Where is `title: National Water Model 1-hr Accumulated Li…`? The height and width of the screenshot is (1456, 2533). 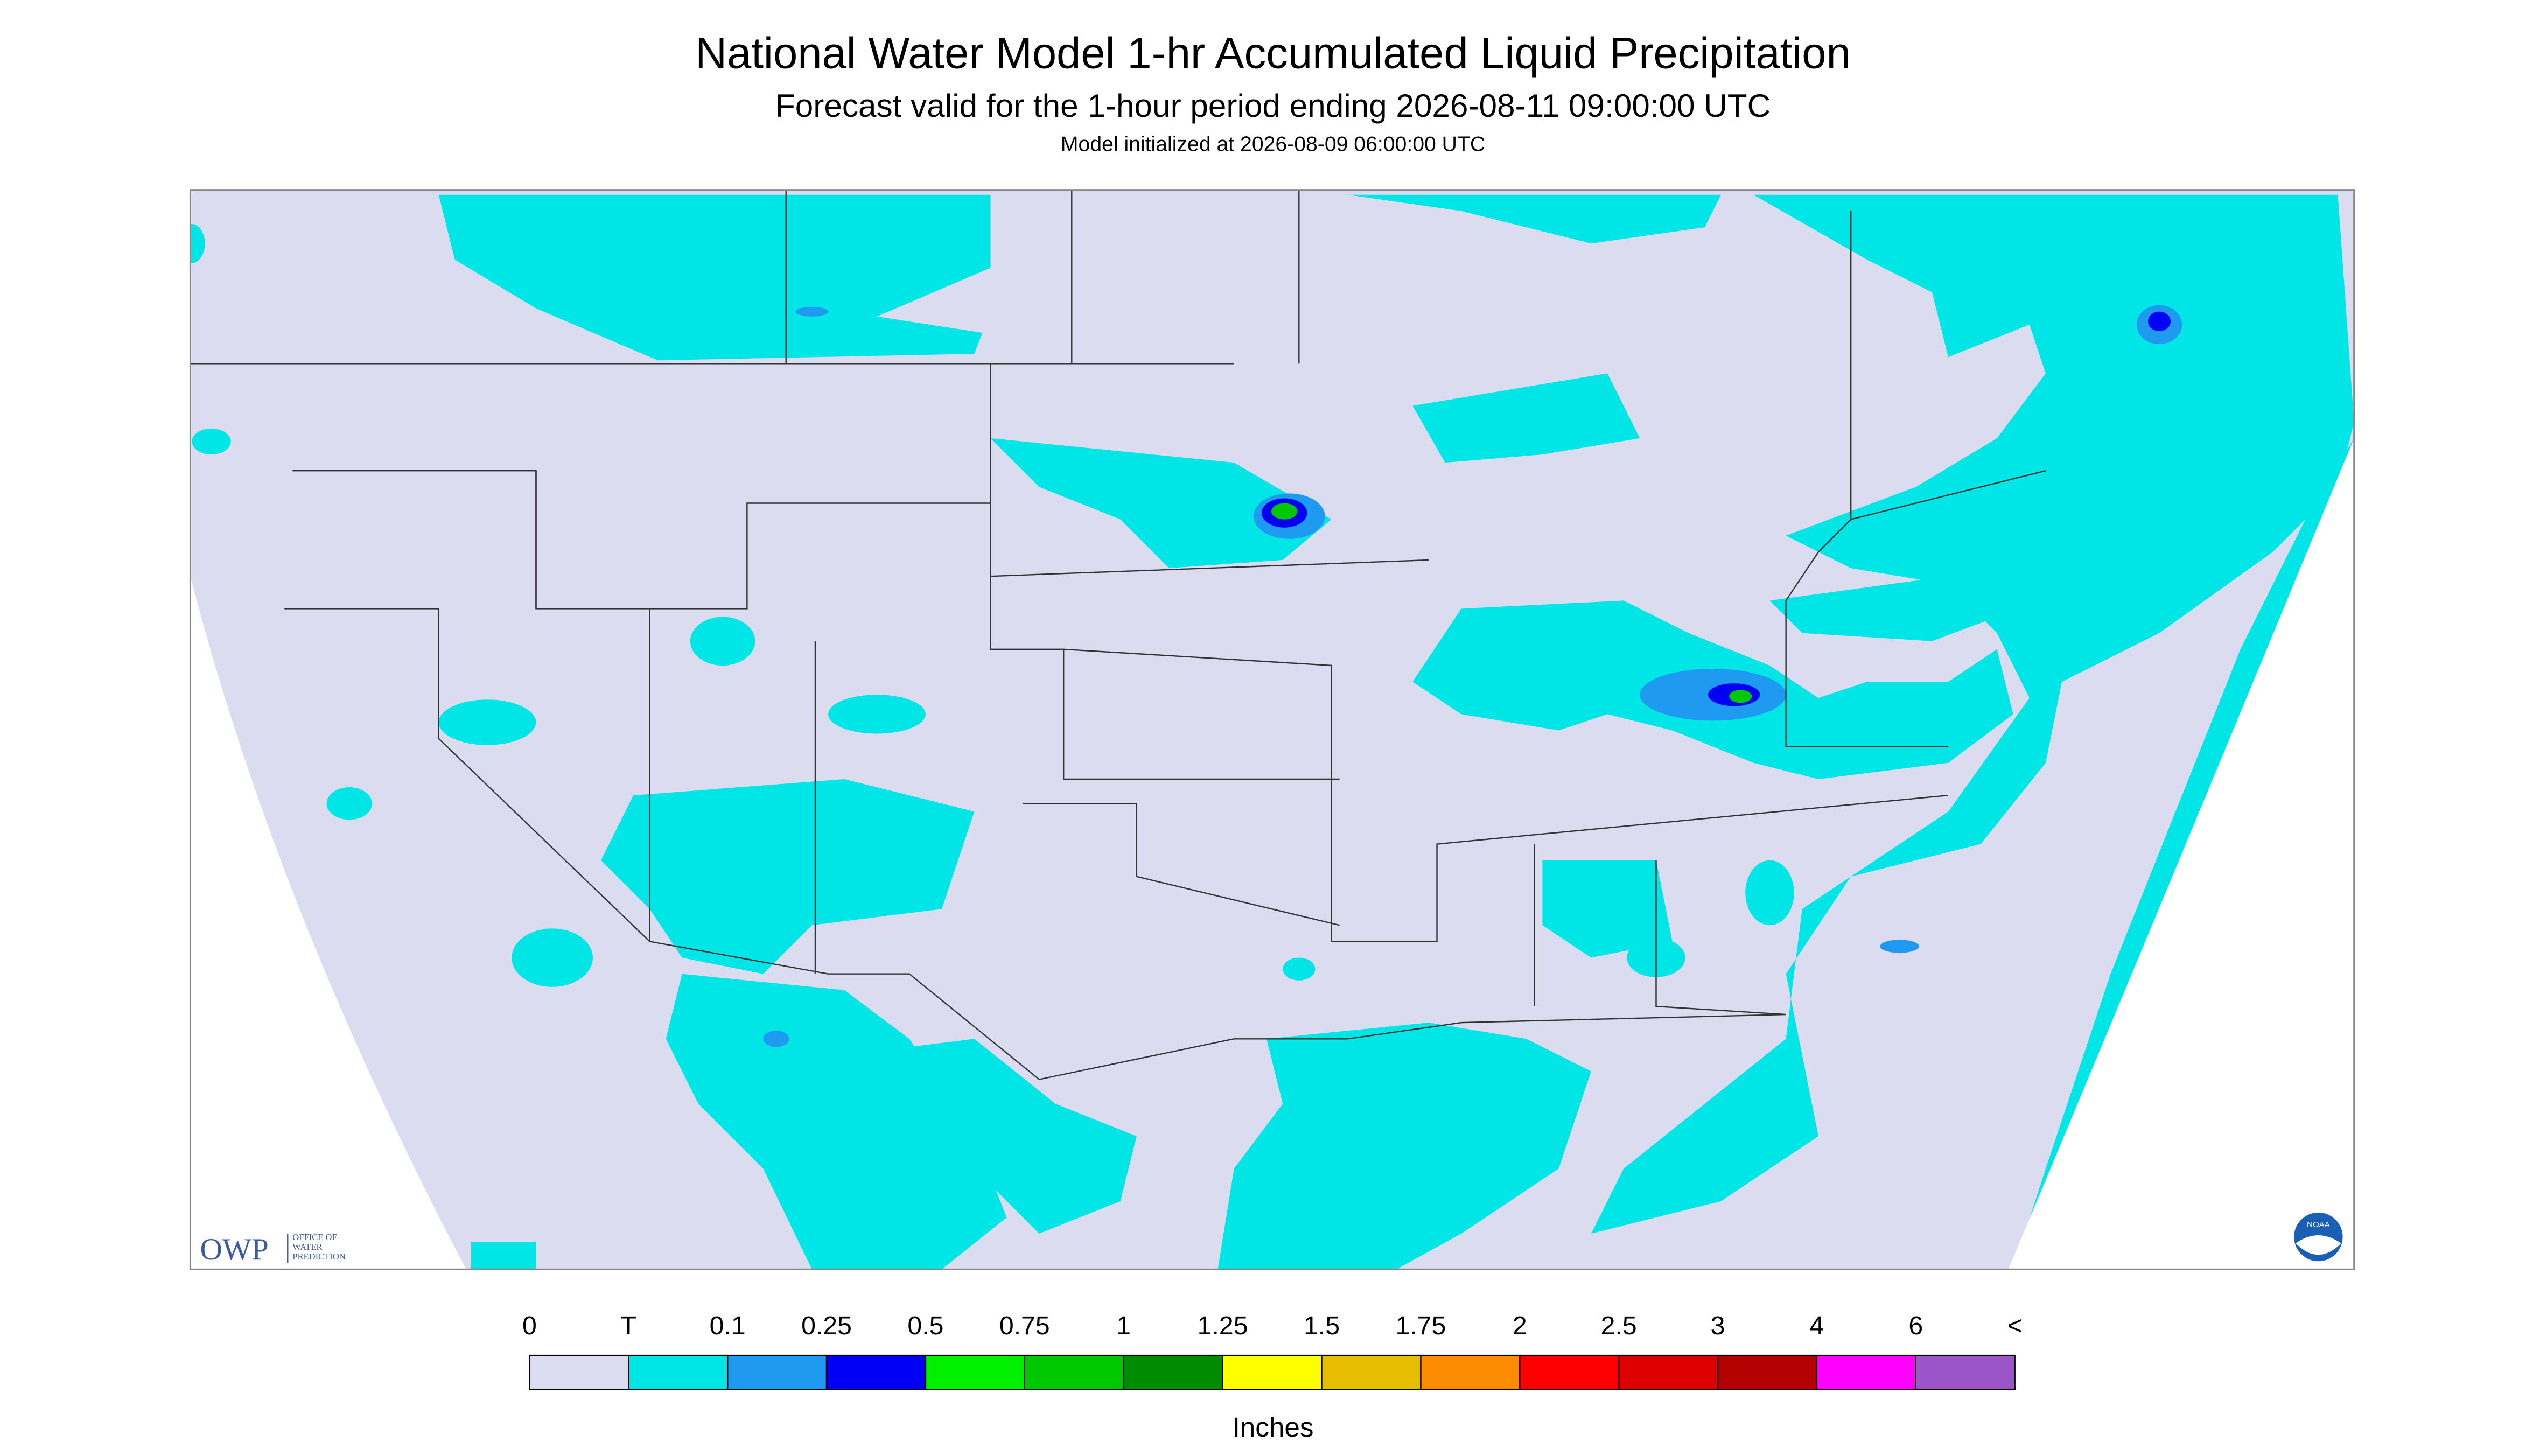 title: National Water Model 1-hr Accumulated Li… is located at coordinates (1272, 53).